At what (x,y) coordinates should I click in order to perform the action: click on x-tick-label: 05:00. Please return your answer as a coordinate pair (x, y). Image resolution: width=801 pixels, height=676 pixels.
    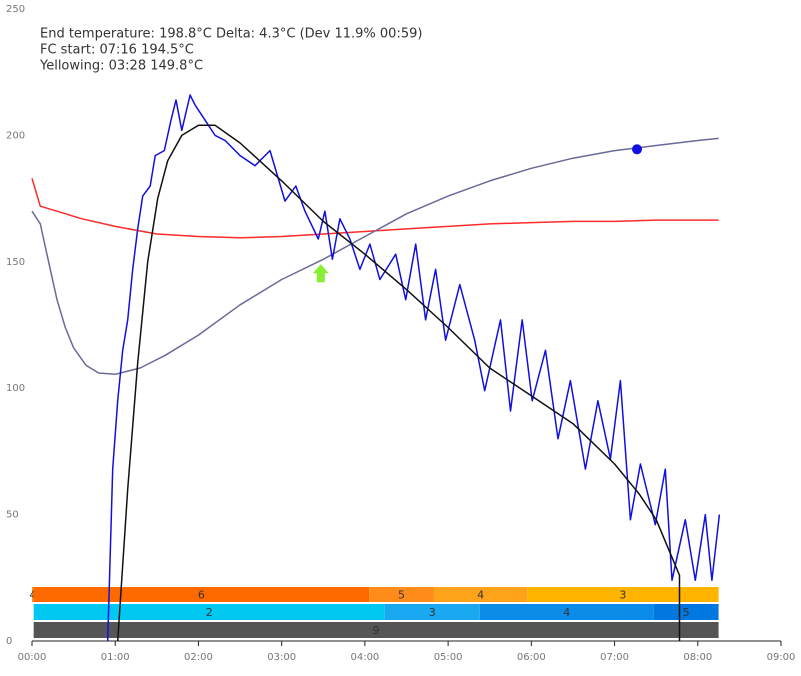
    Looking at the image, I should click on (448, 657).